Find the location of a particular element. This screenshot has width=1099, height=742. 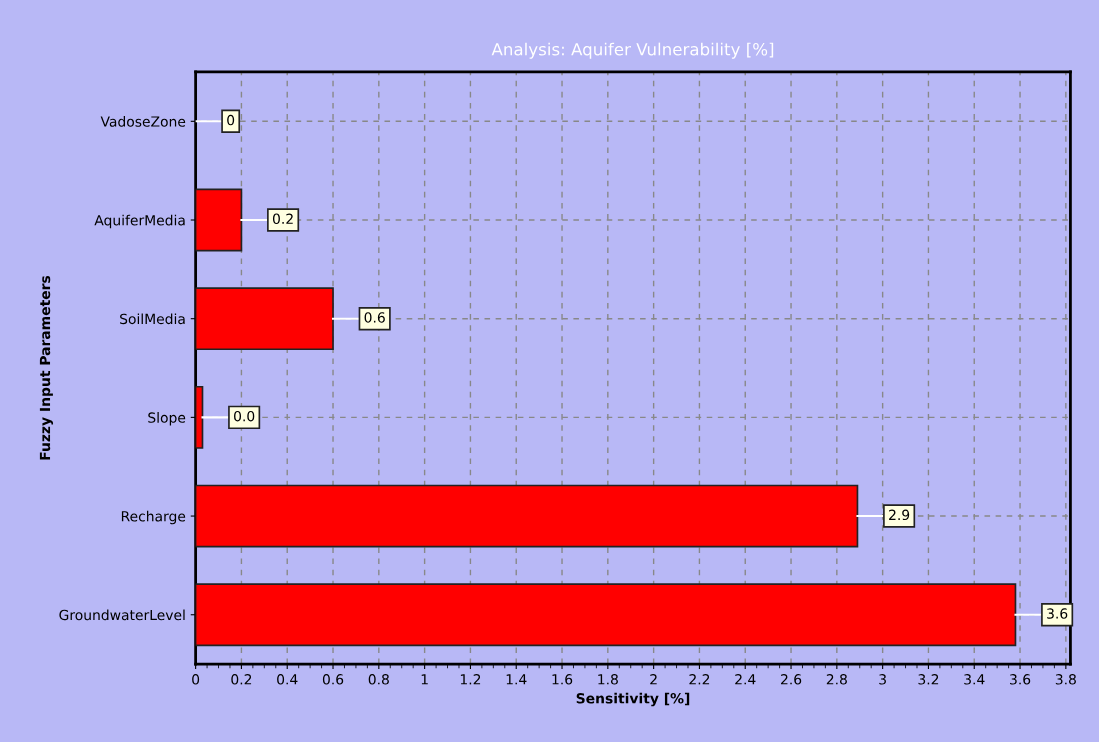

y-tick-label: SoilMedia is located at coordinates (152, 319).